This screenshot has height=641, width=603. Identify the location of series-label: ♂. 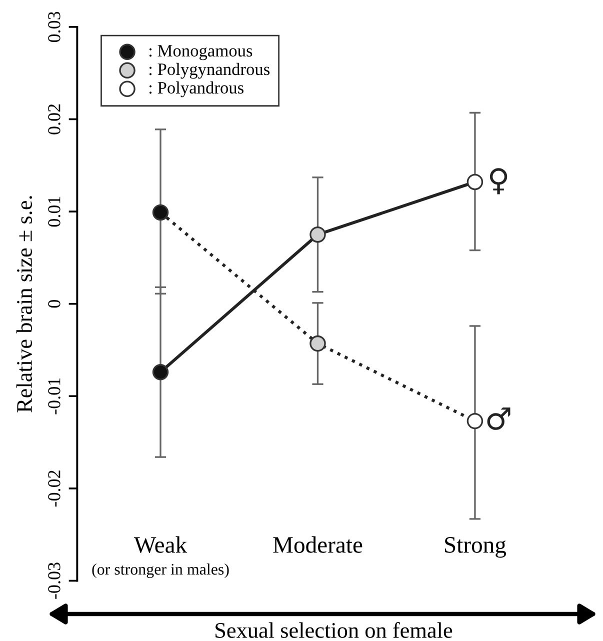
(498, 418).